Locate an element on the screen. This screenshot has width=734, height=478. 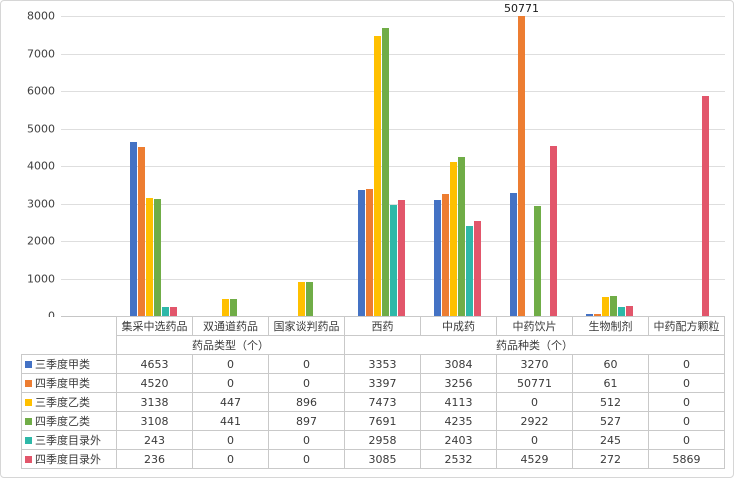
table-row: 四季度乙类 3108 441 897 7691 4235 2922 527 0 is located at coordinates (373, 421).